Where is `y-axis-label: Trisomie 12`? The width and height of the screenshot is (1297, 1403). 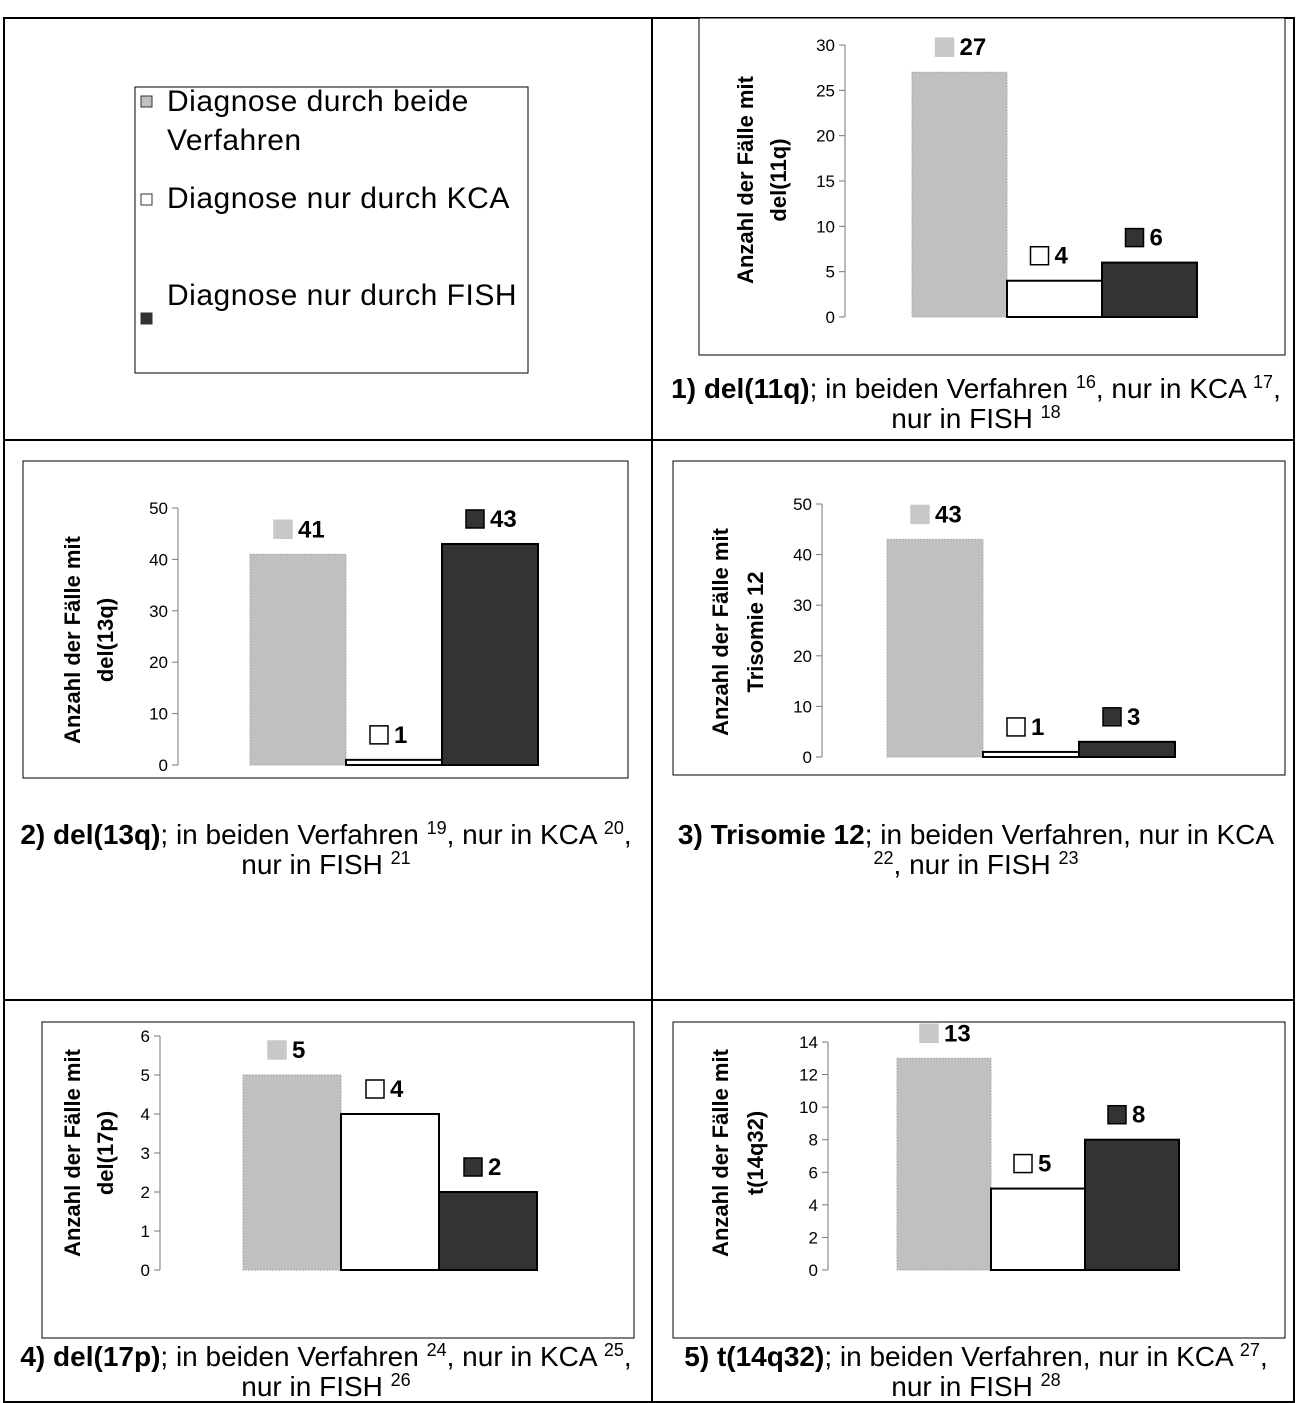 y-axis-label: Trisomie 12 is located at coordinates (755, 631).